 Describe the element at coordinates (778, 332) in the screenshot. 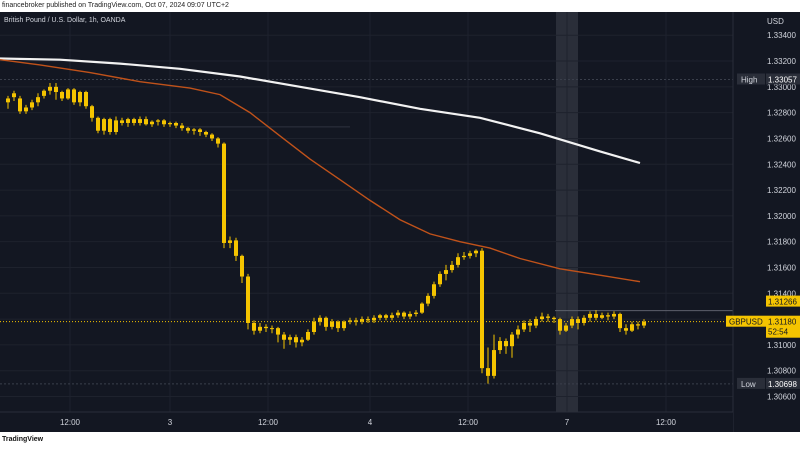

I see `current-countdown: 52:54` at that location.